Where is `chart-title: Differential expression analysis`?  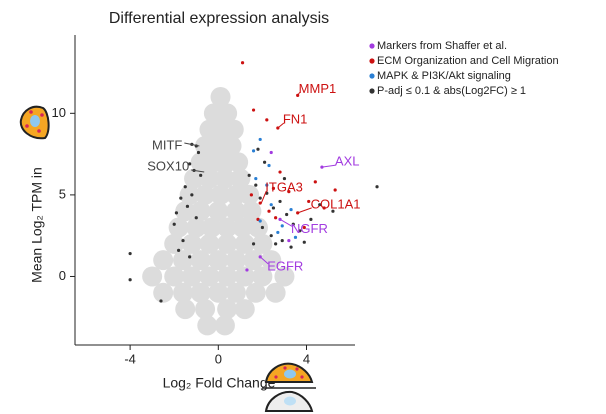
chart-title: Differential expression analysis is located at coordinates (219, 18).